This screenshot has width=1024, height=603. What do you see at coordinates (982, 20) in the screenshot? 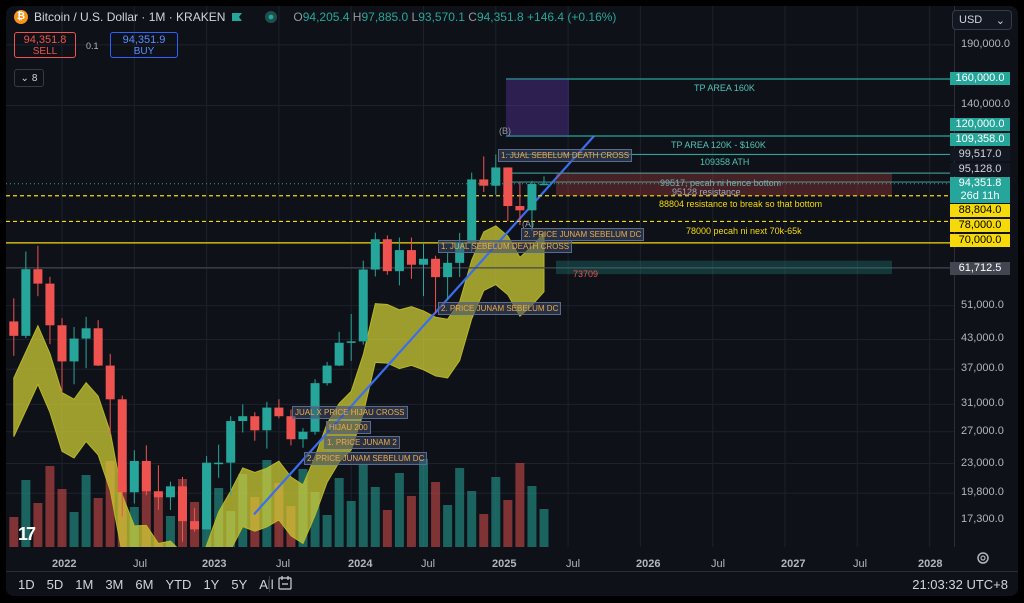
I see `currency-select: USD ⌄` at bounding box center [982, 20].